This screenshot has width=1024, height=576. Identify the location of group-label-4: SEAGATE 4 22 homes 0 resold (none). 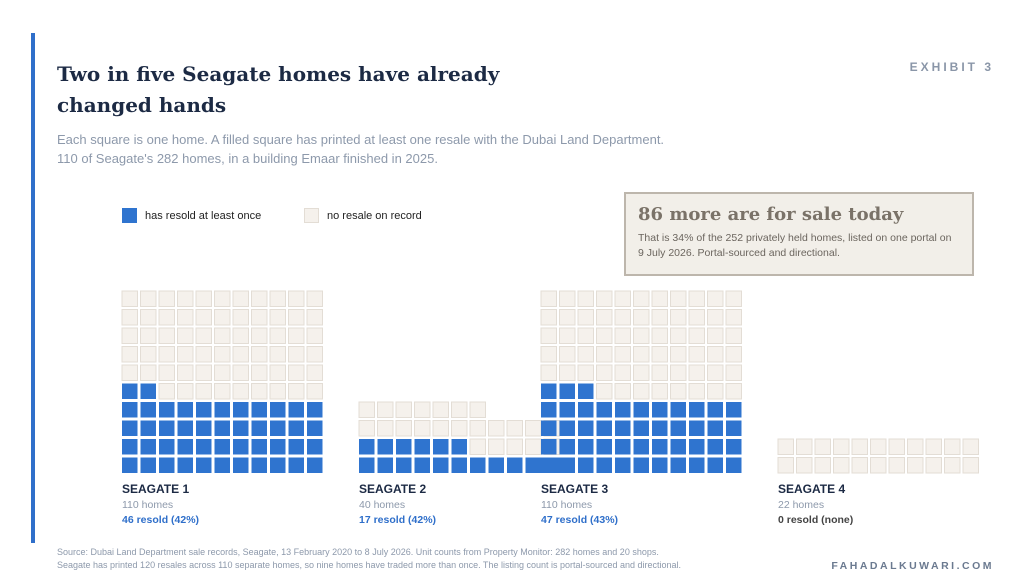
(815, 504).